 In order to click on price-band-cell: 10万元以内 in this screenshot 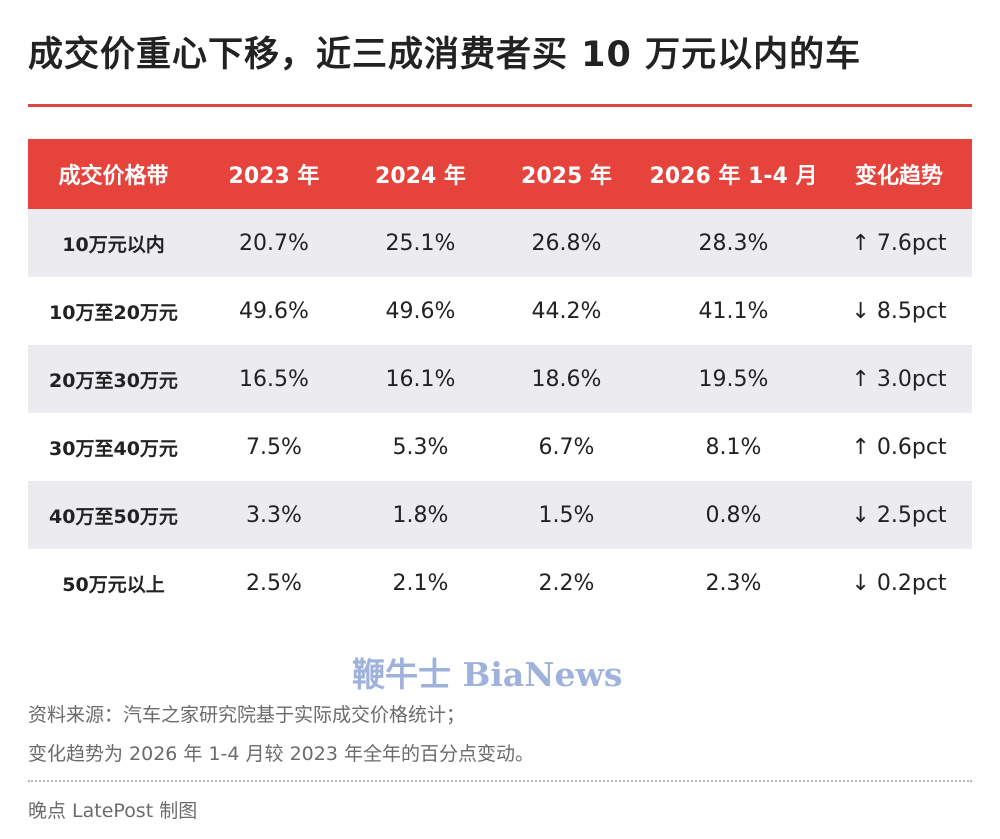, I will do `click(113, 243)`.